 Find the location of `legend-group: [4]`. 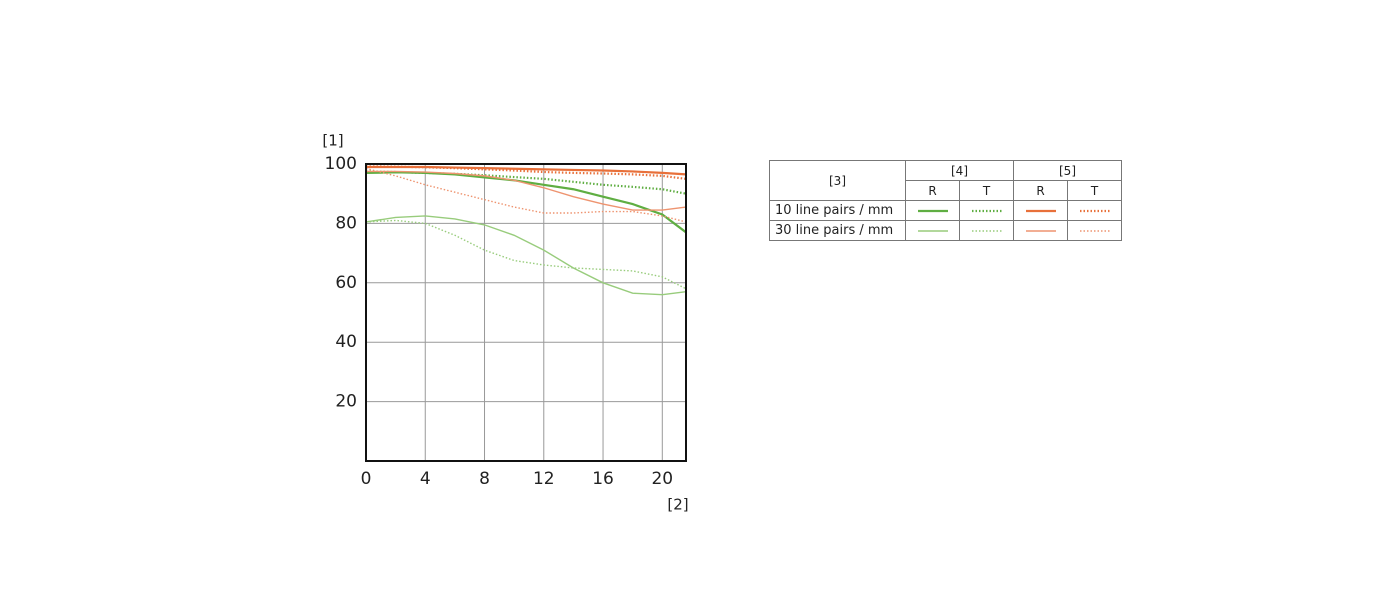

legend-group: [4] is located at coordinates (959, 170).